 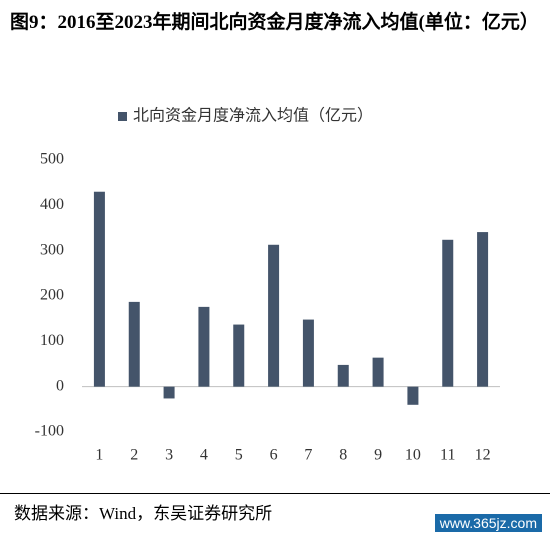 I want to click on x-tick-label: 2, so click(x=134, y=455).